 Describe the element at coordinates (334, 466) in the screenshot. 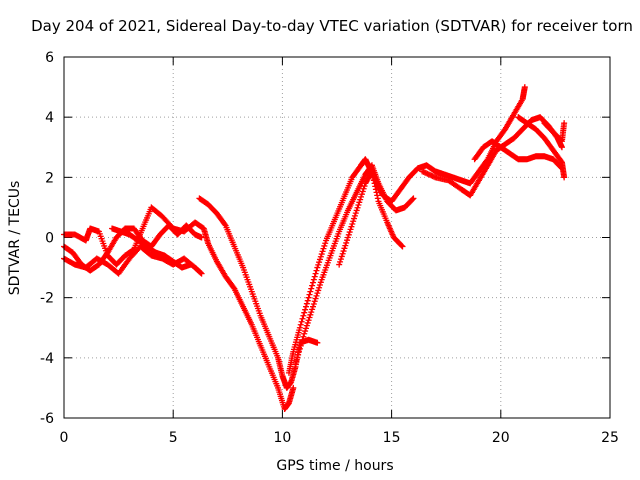

I see `x-axis-label: GPS time / hours` at that location.